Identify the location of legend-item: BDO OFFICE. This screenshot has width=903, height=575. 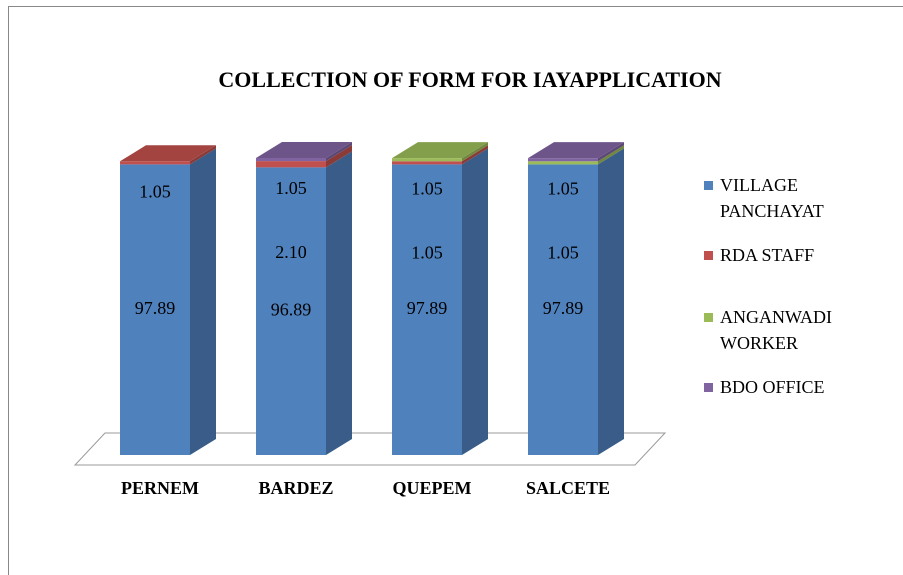
(784, 387).